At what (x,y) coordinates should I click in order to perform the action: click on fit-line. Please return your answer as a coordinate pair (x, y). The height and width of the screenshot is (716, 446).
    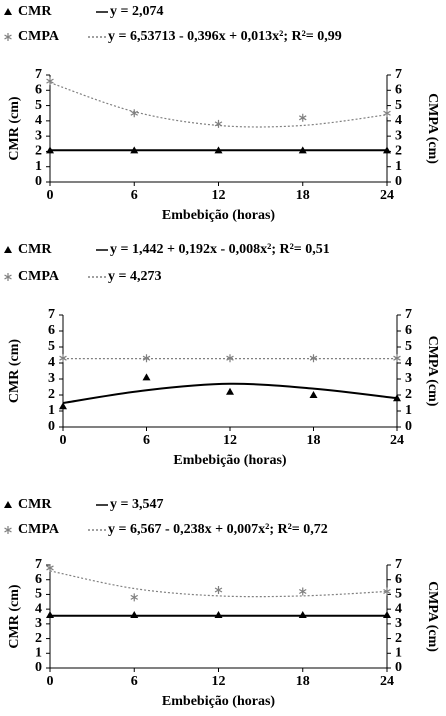
    Looking at the image, I should click on (218, 584).